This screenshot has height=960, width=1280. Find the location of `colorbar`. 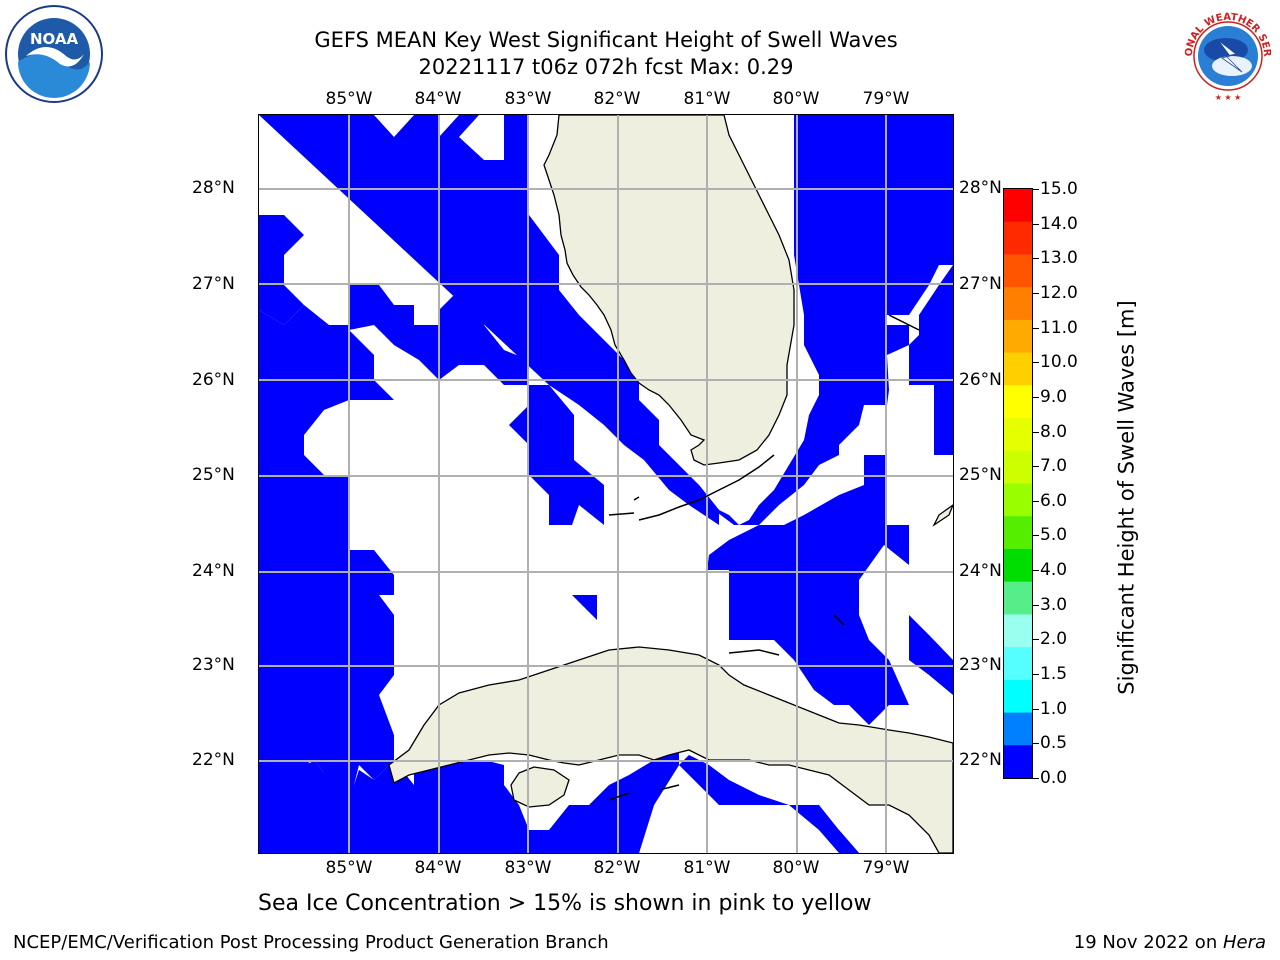

colorbar is located at coordinates (1018, 483).